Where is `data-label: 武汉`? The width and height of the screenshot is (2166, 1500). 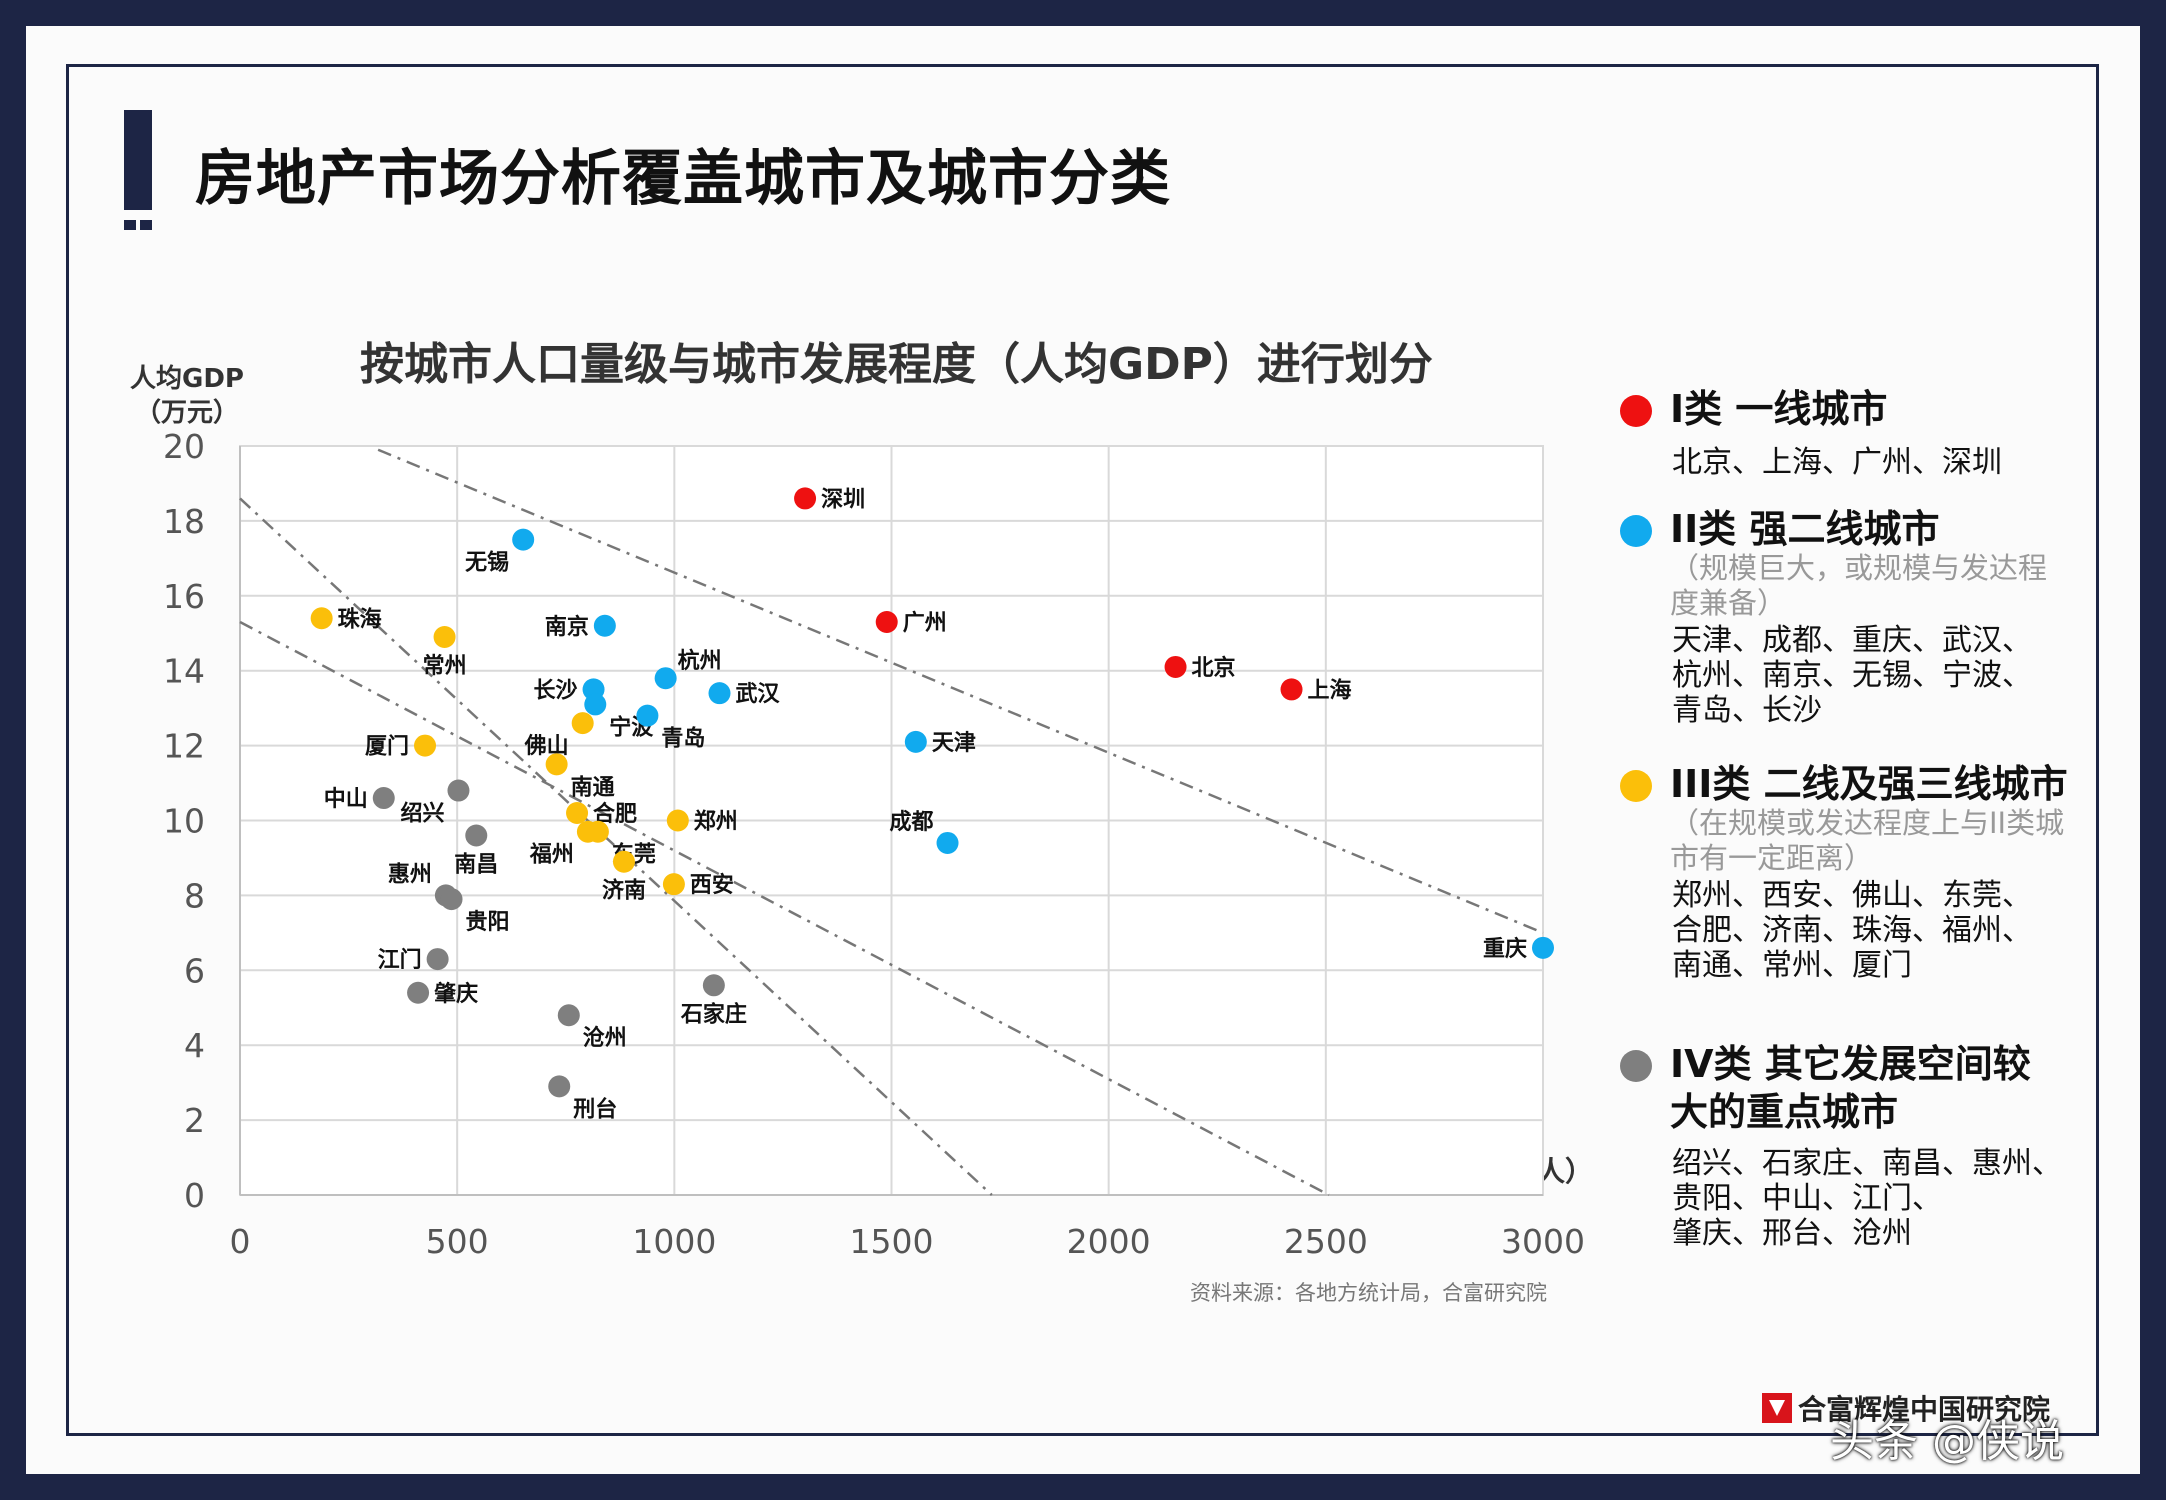
data-label: 武汉 is located at coordinates (758, 694).